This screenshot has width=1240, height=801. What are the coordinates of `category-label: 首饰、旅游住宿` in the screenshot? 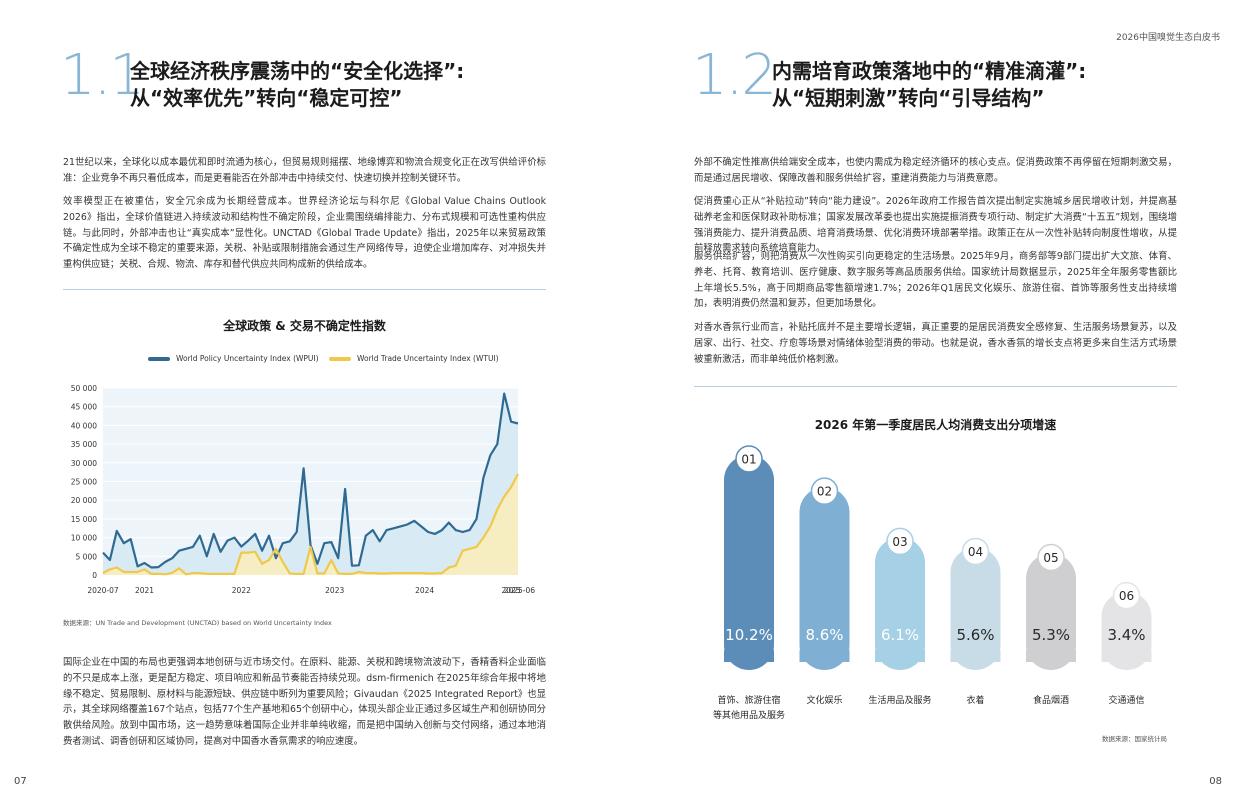 It's located at (748, 700).